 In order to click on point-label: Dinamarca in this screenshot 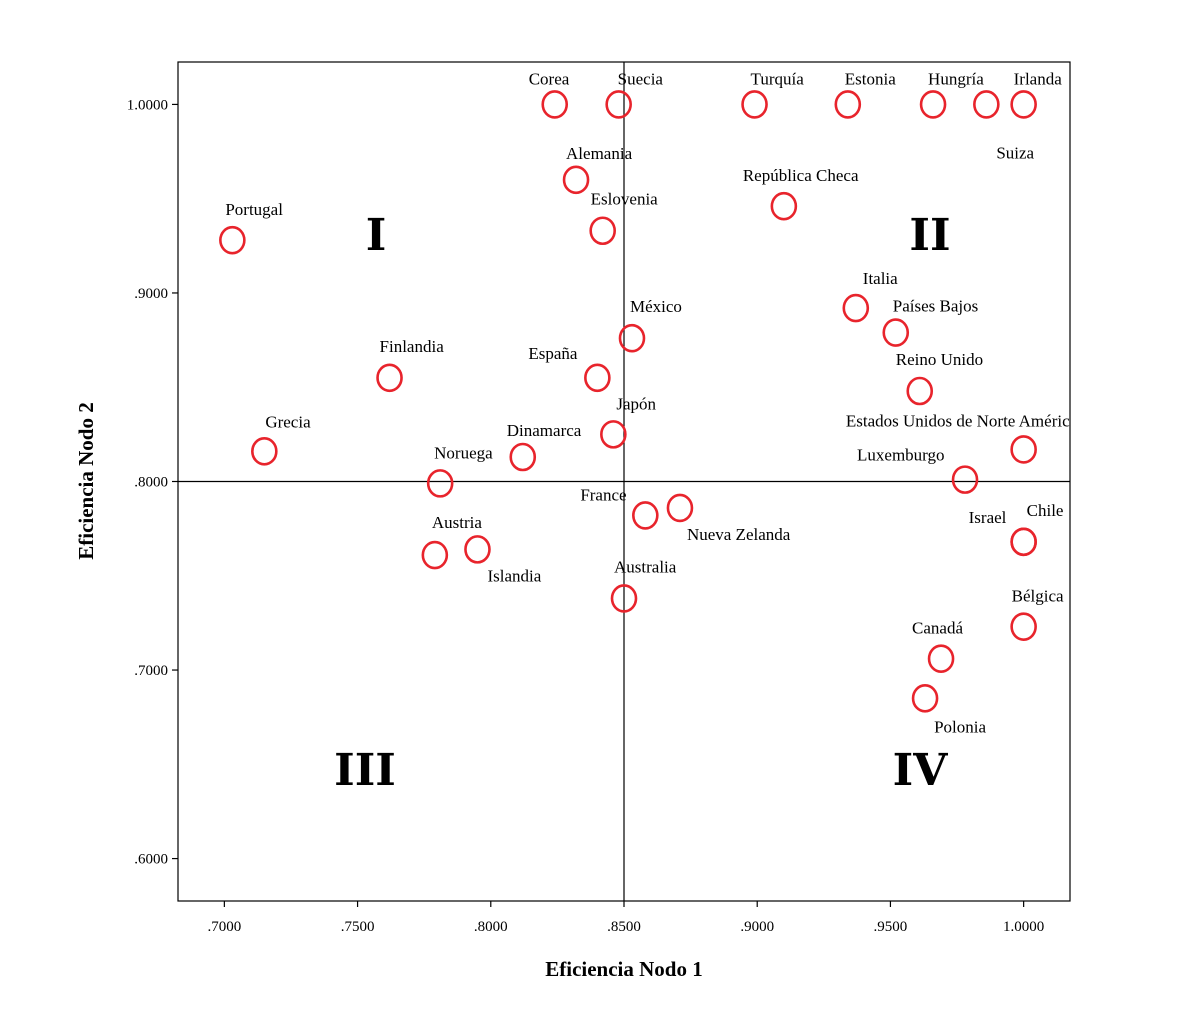, I will do `click(544, 430)`.